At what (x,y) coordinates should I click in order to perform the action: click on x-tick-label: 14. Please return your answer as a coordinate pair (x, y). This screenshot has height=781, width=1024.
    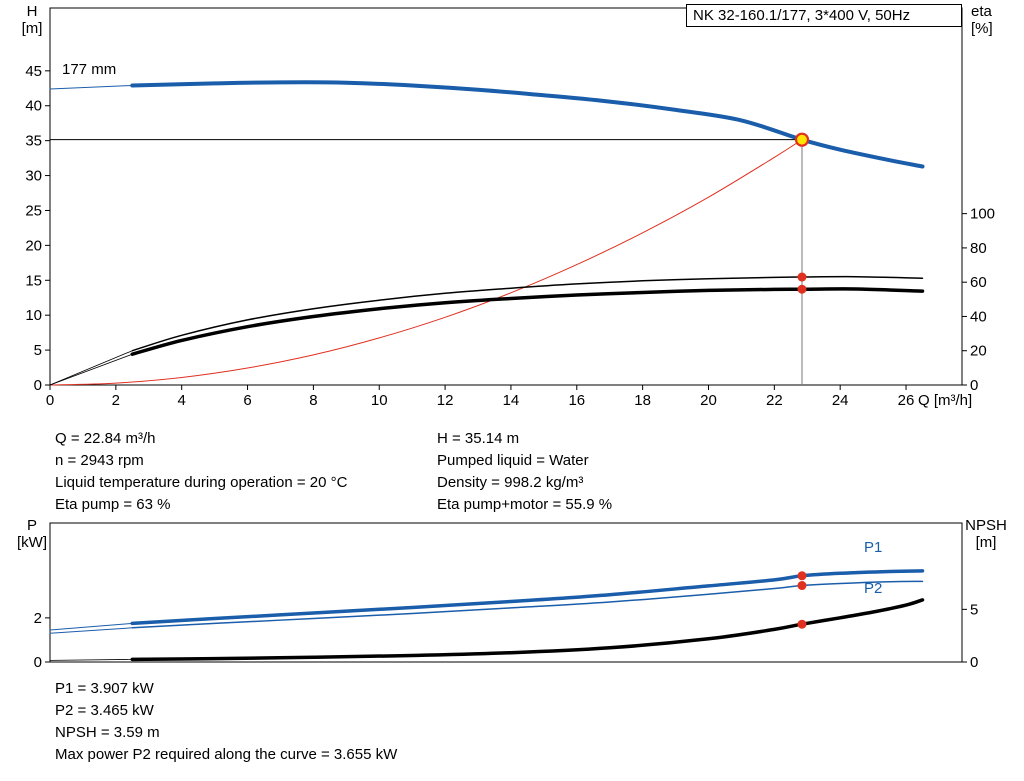
    Looking at the image, I should click on (511, 400).